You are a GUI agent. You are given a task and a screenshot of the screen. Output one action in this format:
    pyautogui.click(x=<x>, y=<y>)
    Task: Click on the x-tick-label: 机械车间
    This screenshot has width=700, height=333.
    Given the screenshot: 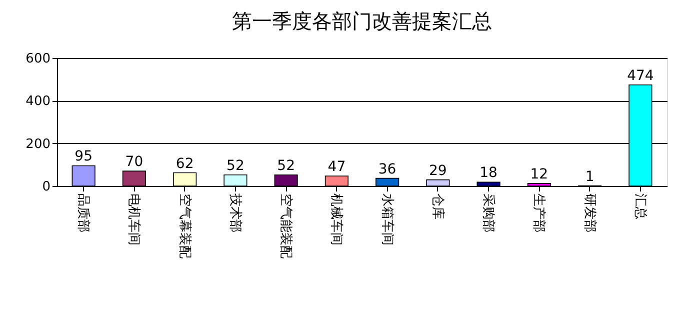 What is the action you would take?
    pyautogui.click(x=336, y=220)
    